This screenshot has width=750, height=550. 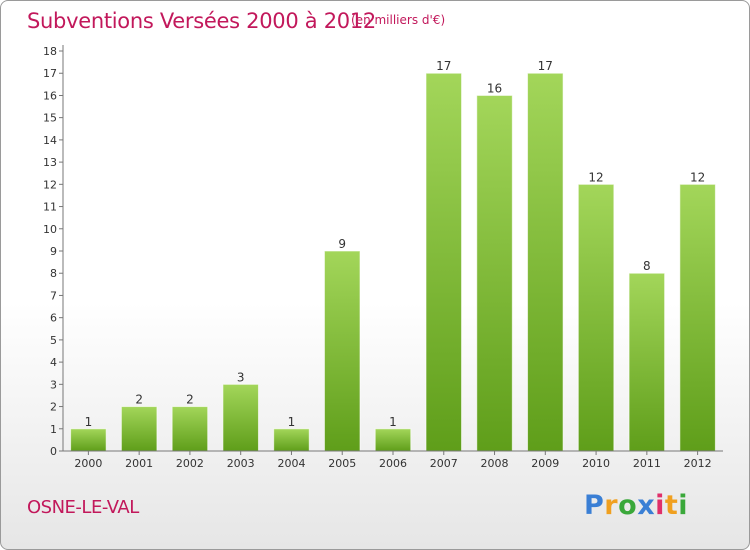 What do you see at coordinates (50, 73) in the screenshot?
I see `y-tick-label: 17` at bounding box center [50, 73].